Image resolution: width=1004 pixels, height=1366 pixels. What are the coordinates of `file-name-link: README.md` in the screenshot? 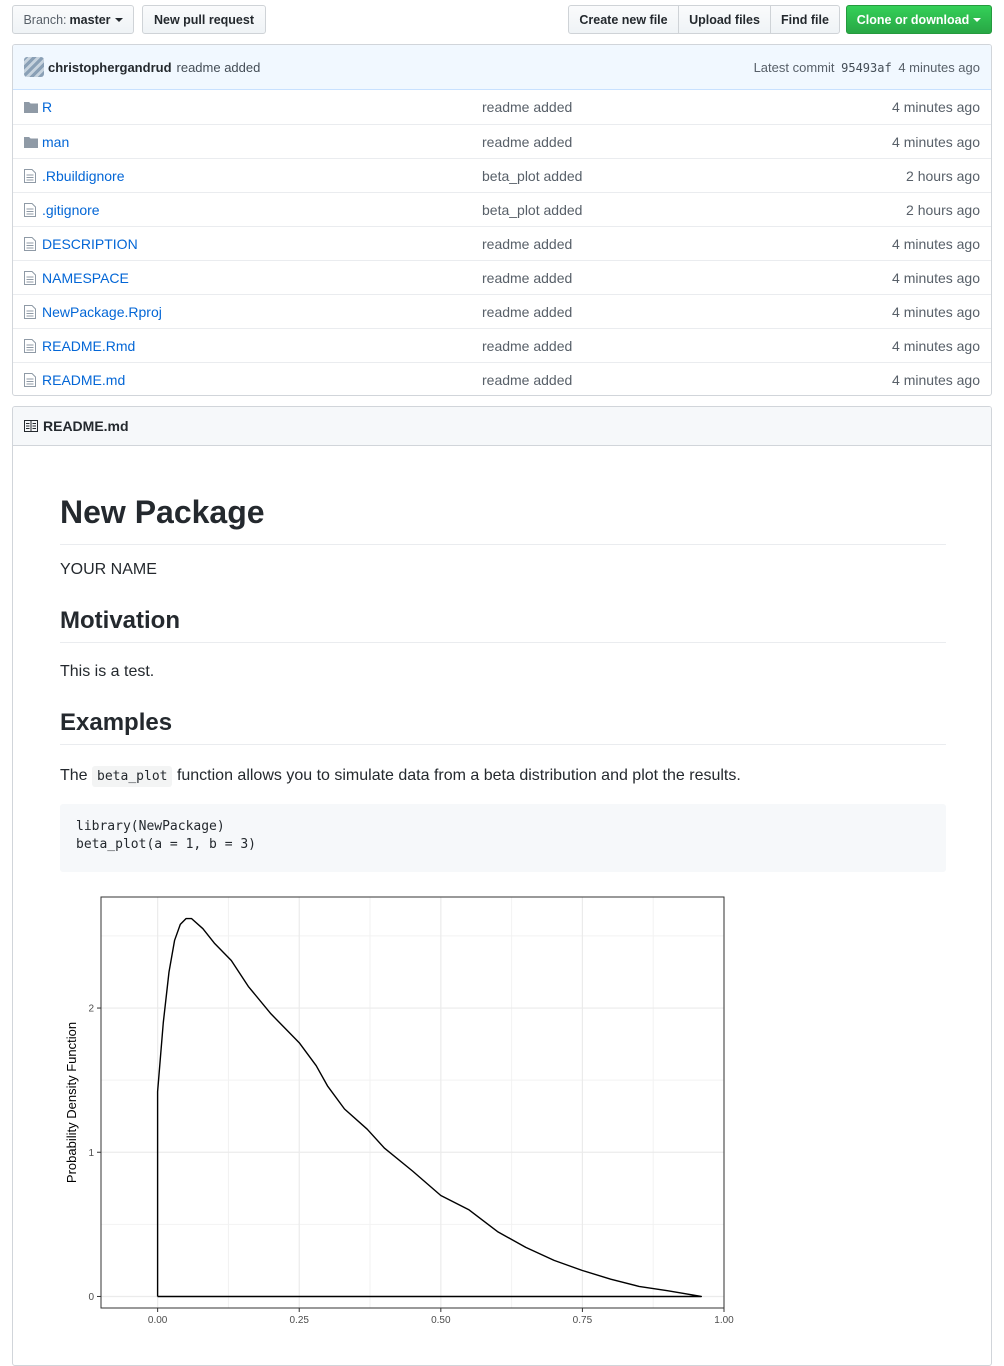 It's located at (84, 379).